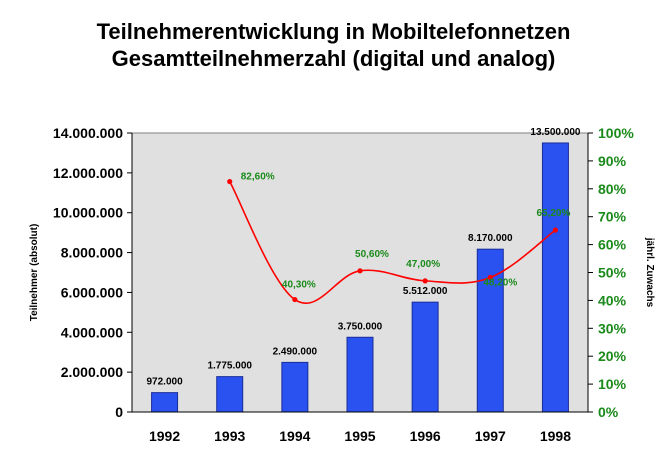 This screenshot has width=667, height=461. Describe the element at coordinates (612, 356) in the screenshot. I see `right-axis-tick-label: 20%` at that location.